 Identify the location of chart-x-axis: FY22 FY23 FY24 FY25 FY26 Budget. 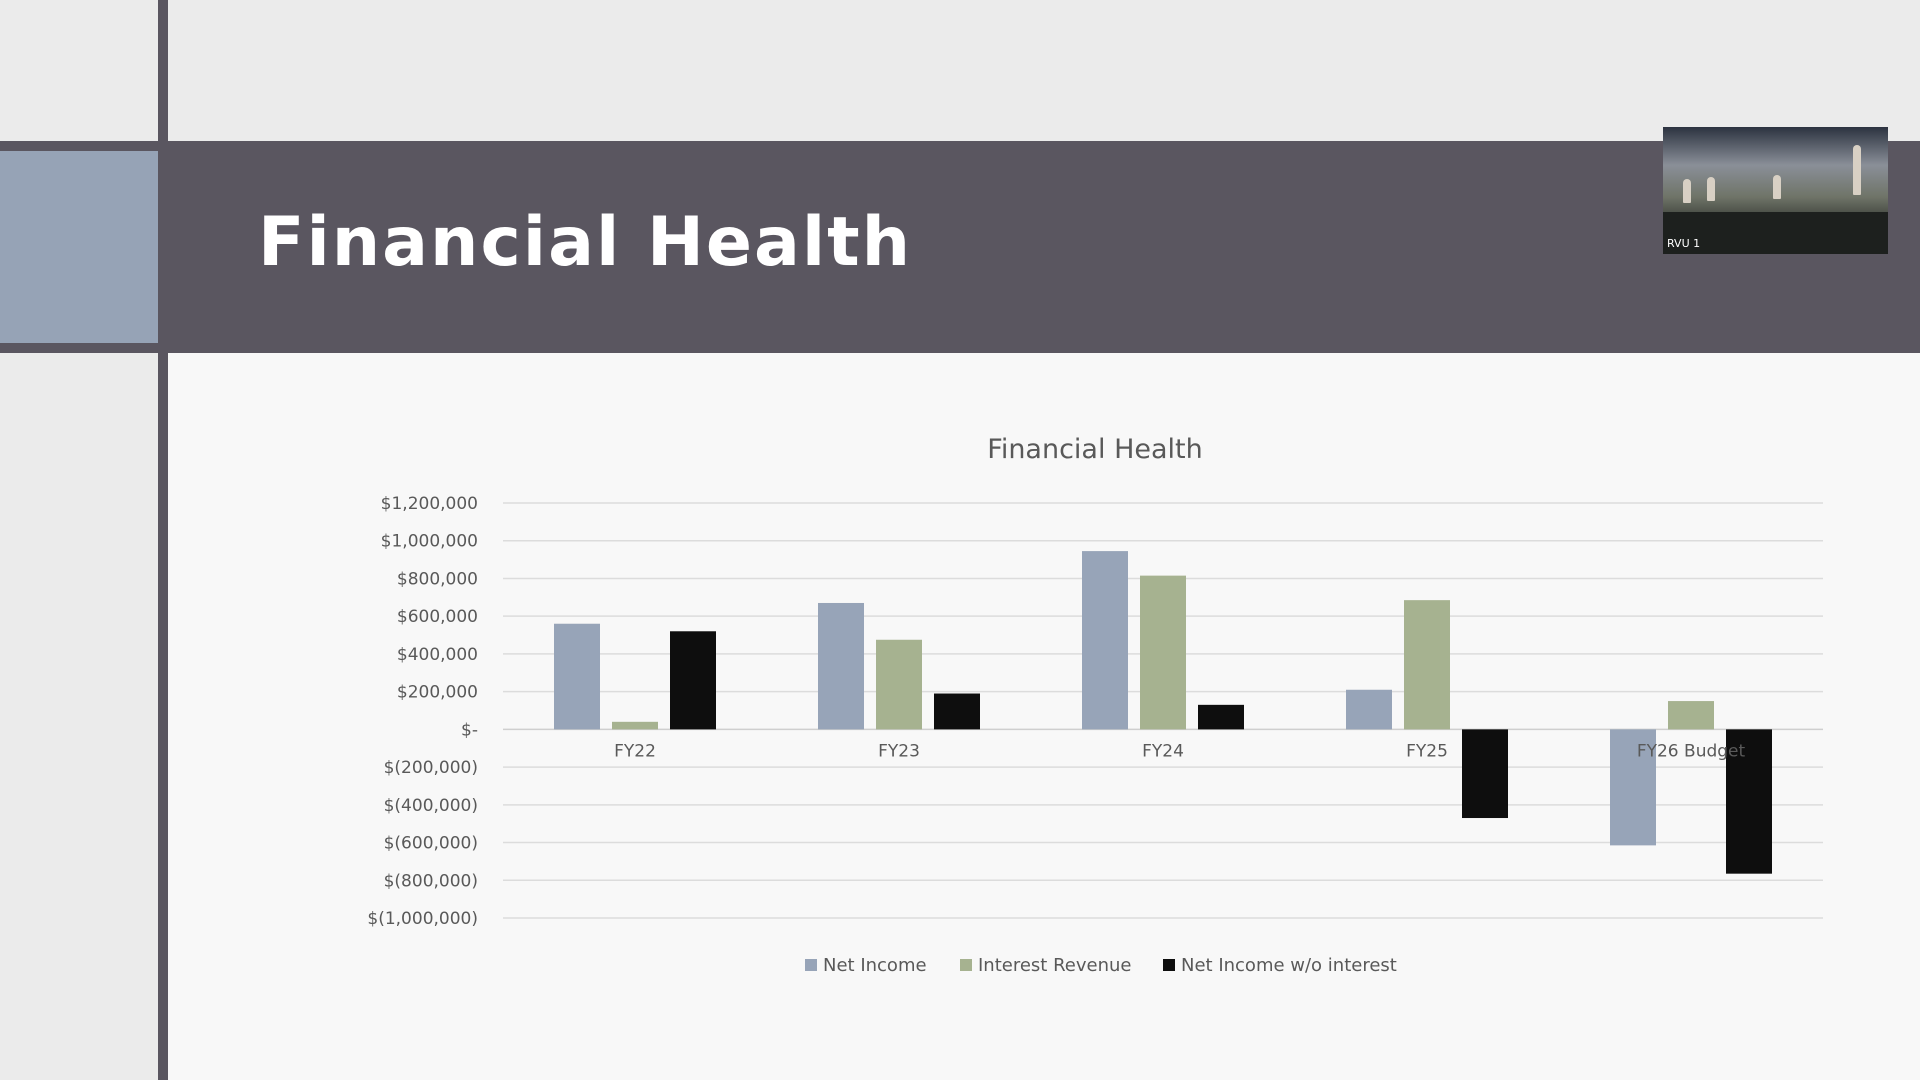
(1179, 751).